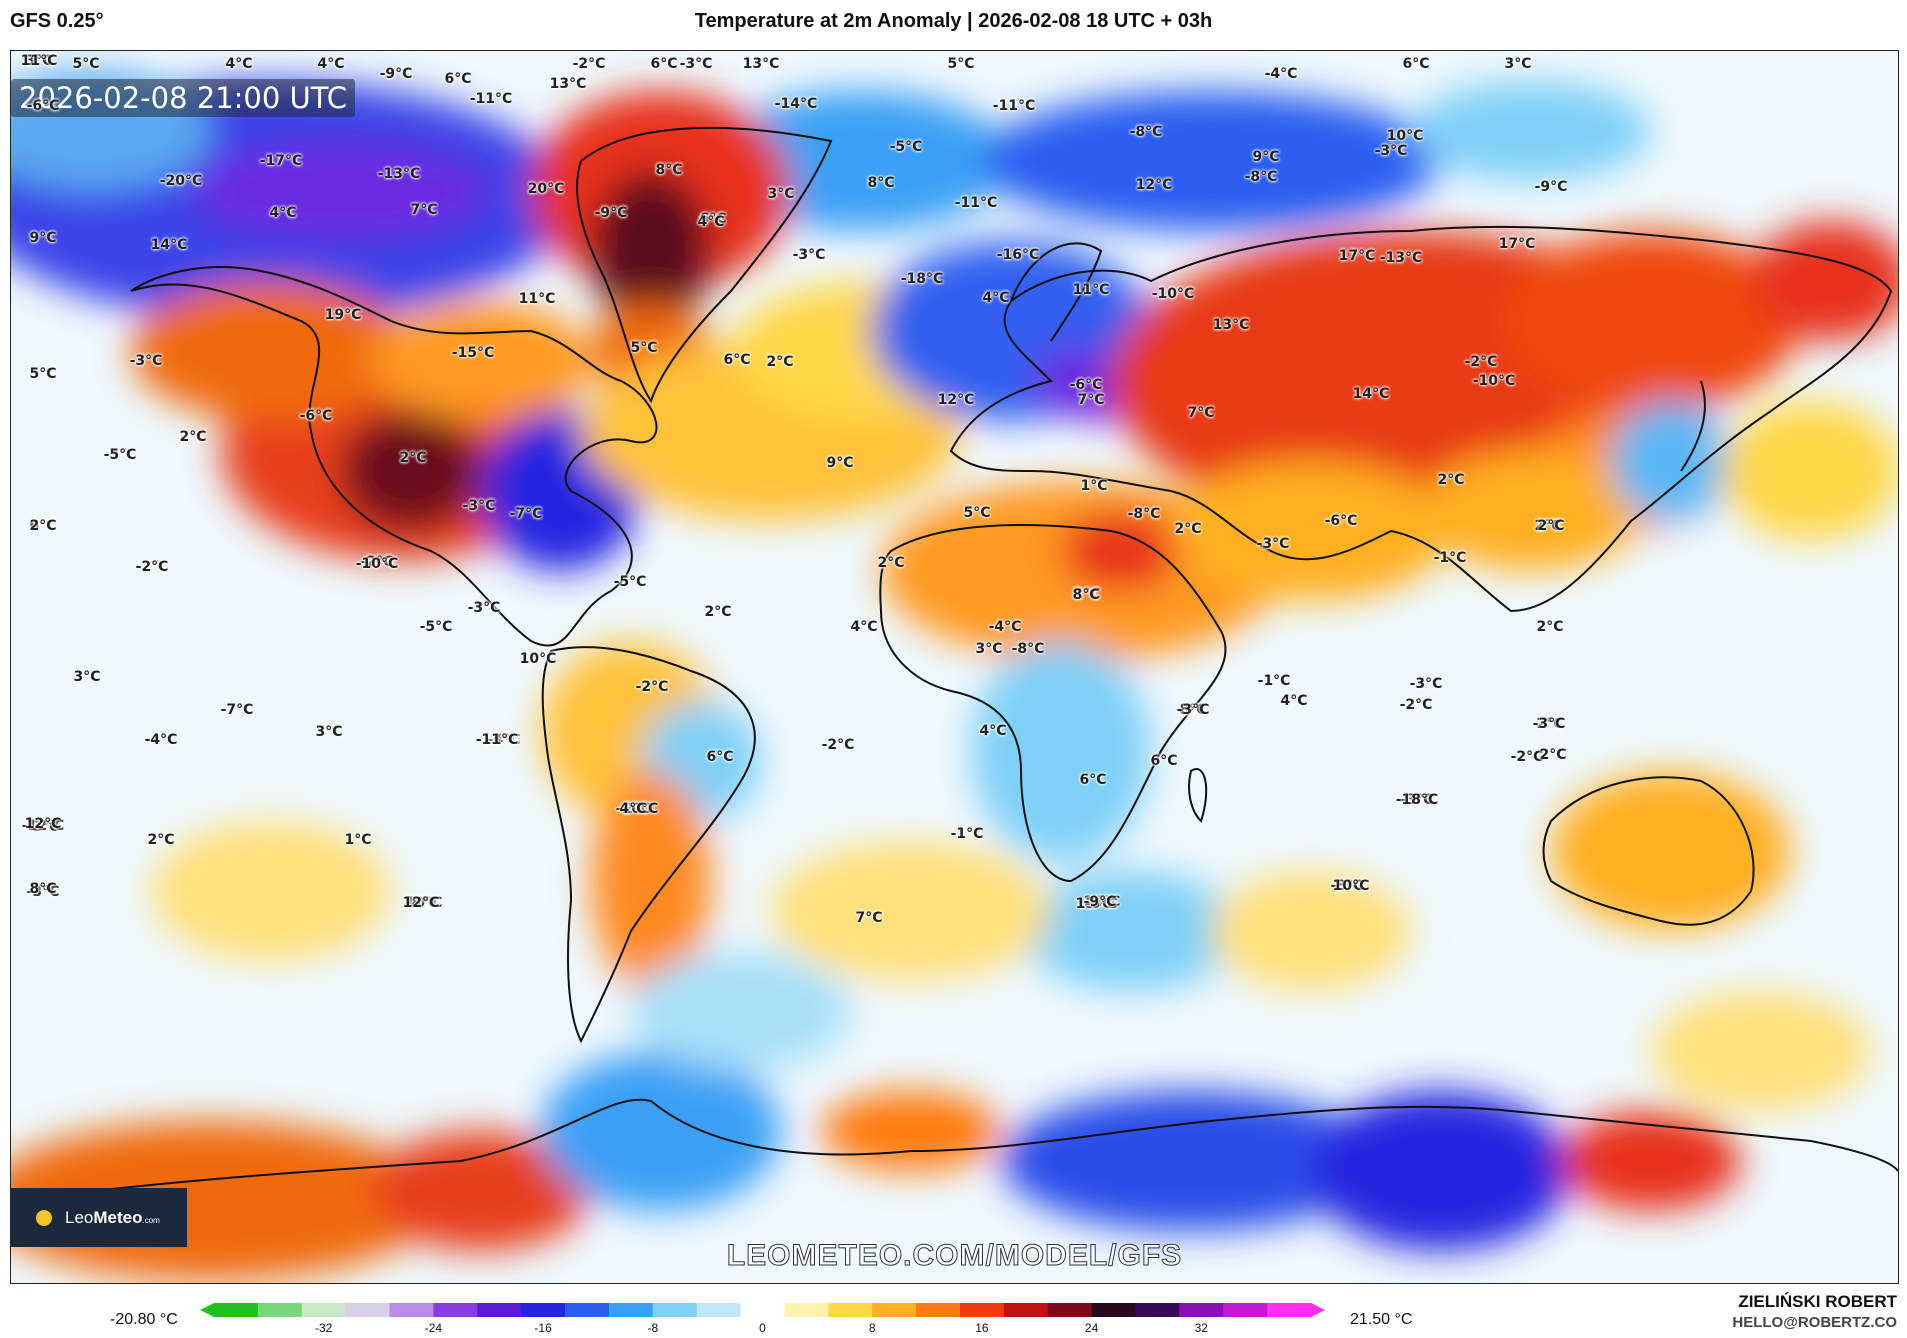  What do you see at coordinates (653, 1328) in the screenshot?
I see `scale-tick-label: -8` at bounding box center [653, 1328].